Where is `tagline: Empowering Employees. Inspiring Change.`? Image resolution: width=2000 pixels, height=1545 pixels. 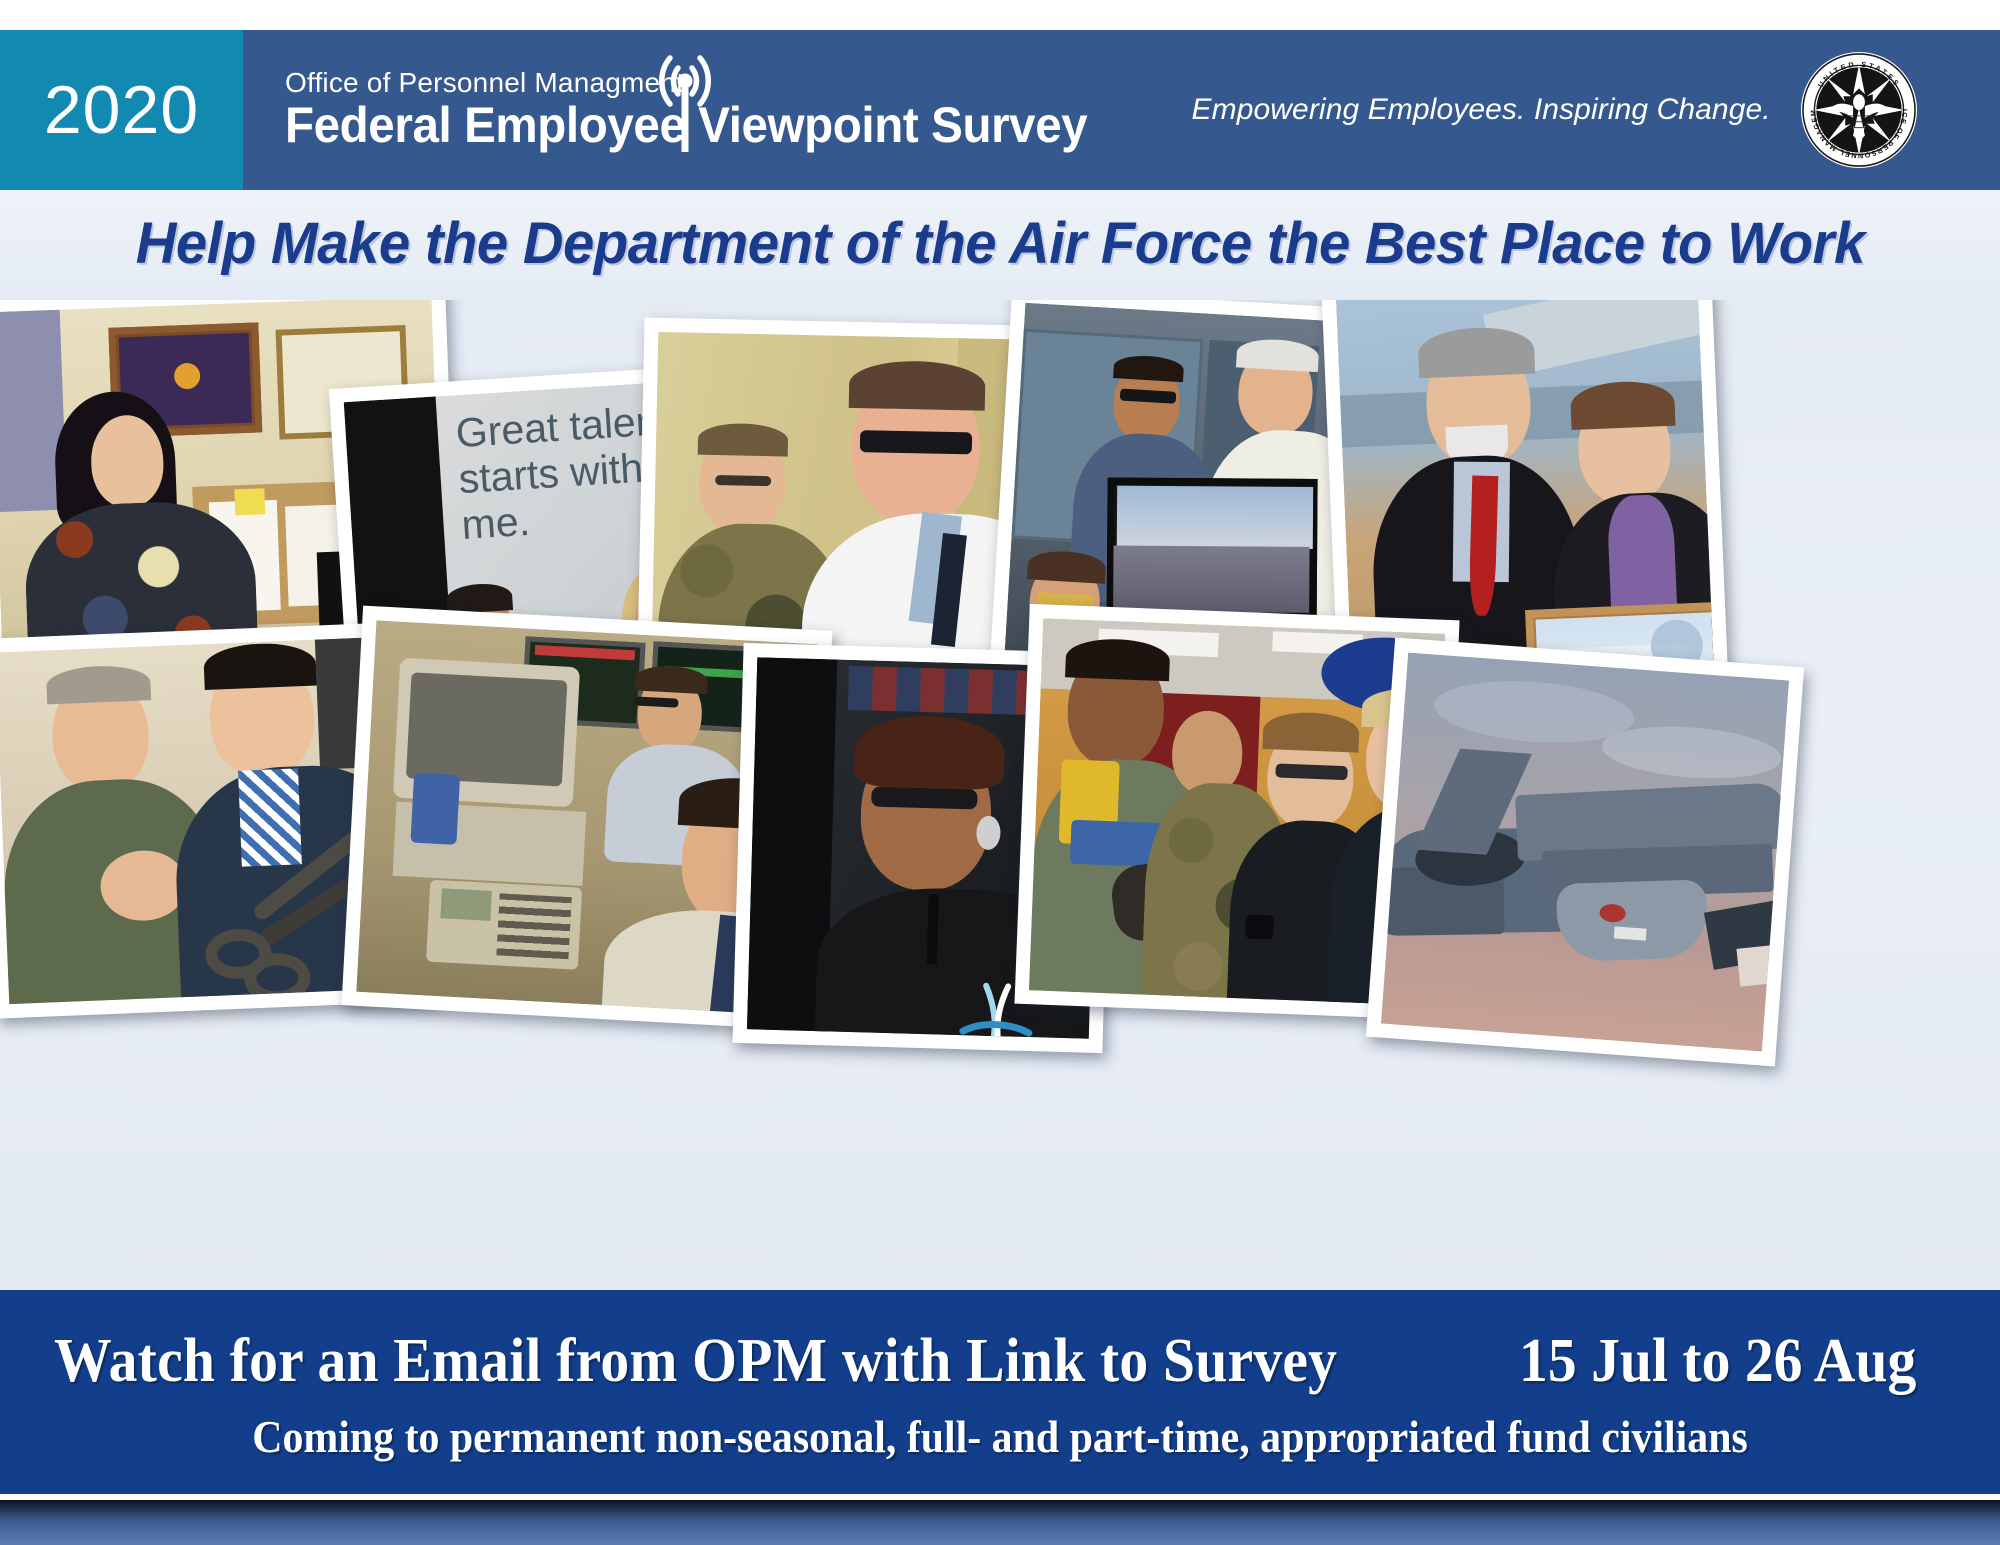 tagline: Empowering Employees. Inspiring Change. is located at coordinates (1481, 109).